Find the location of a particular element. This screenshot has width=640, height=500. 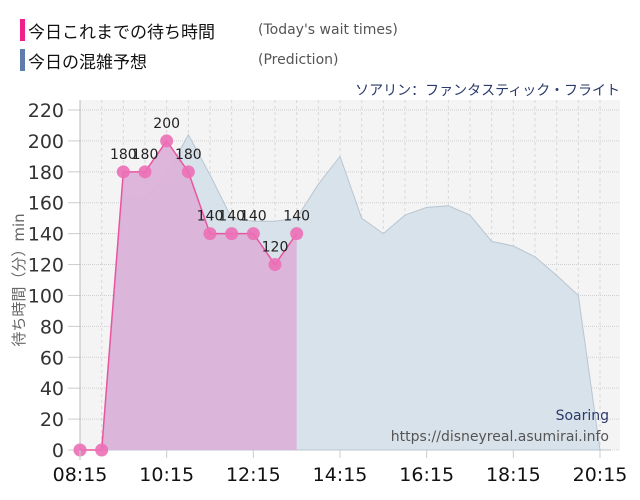

y-tick-label: 100 is located at coordinates (46, 296).